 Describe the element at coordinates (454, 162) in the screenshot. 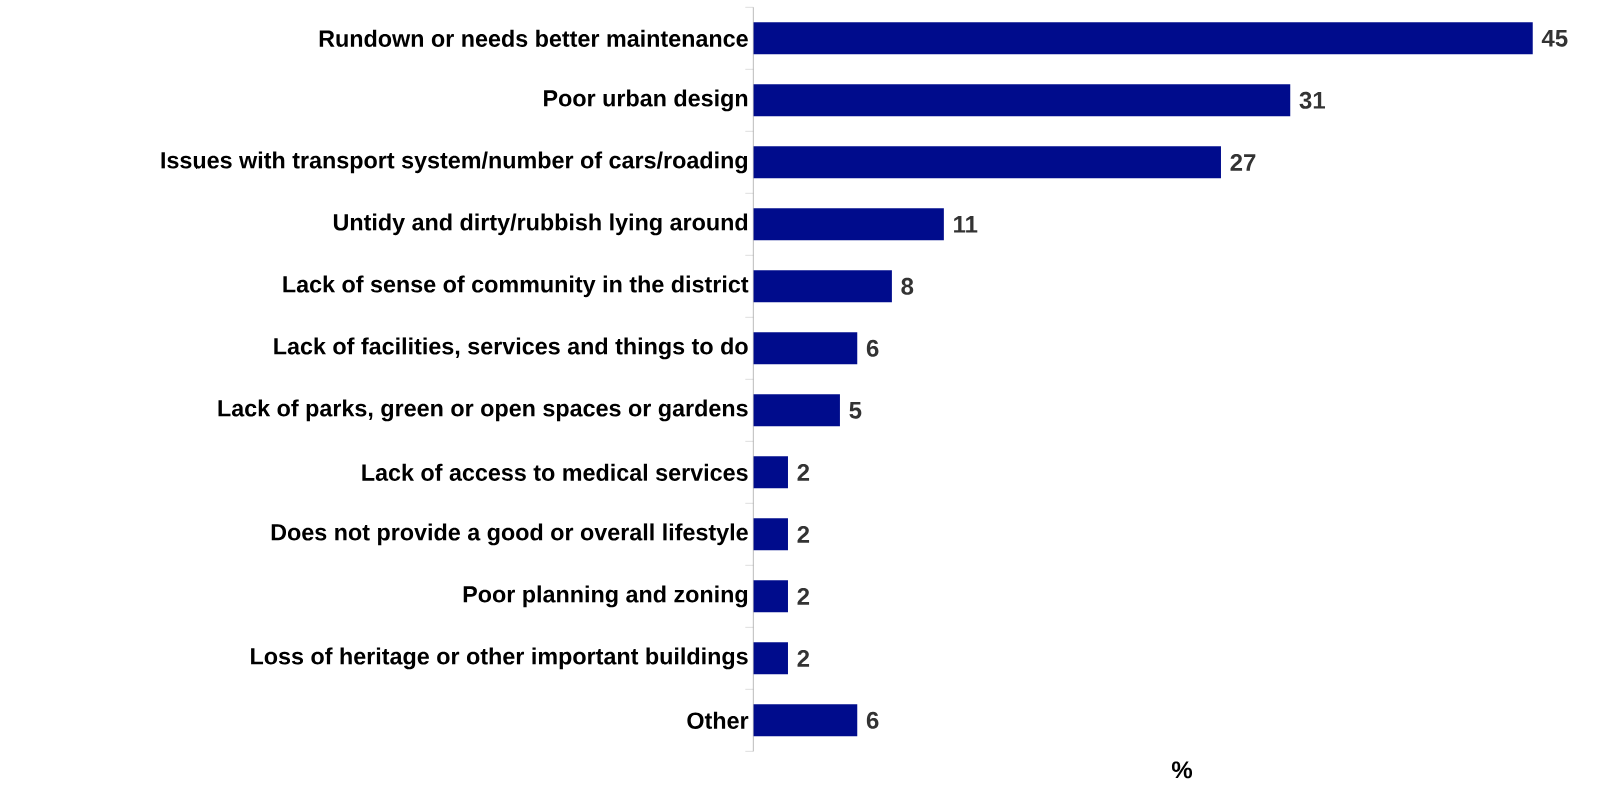

I see `y-tick-label: Issues with transport system/number of cars/roading` at that location.